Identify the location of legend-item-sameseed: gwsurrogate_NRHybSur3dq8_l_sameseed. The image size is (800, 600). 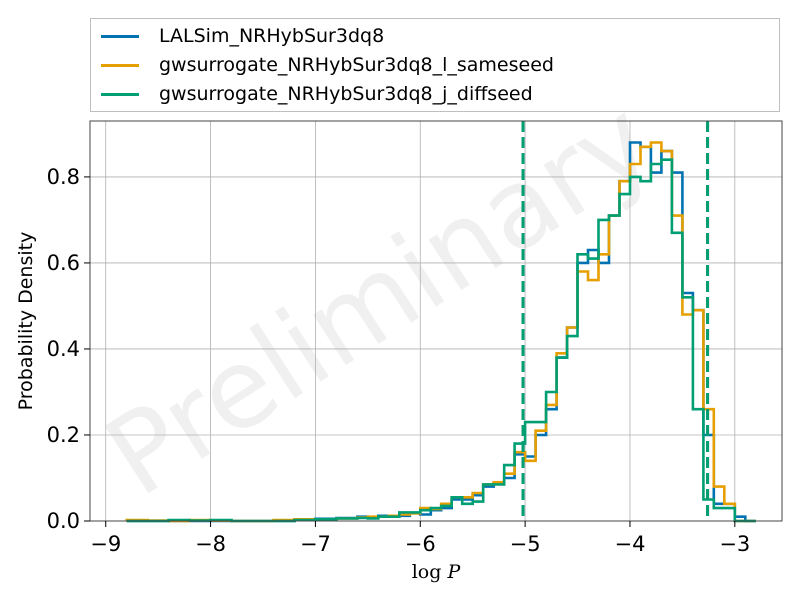
(327, 65).